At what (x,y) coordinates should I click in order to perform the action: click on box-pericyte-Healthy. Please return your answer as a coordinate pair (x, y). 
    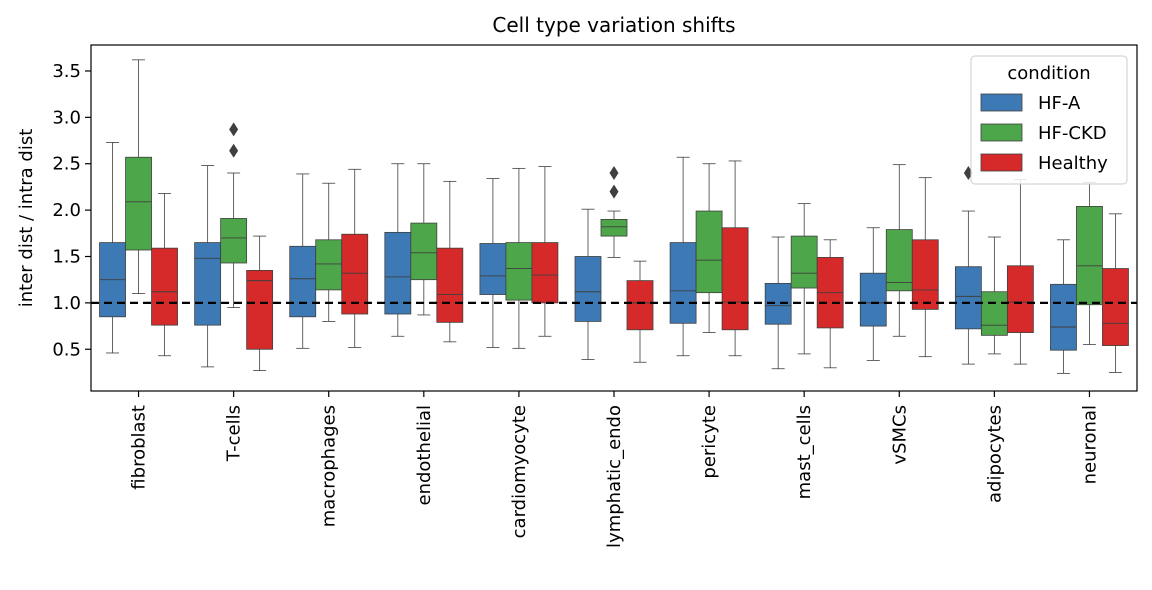
    Looking at the image, I should click on (735, 258).